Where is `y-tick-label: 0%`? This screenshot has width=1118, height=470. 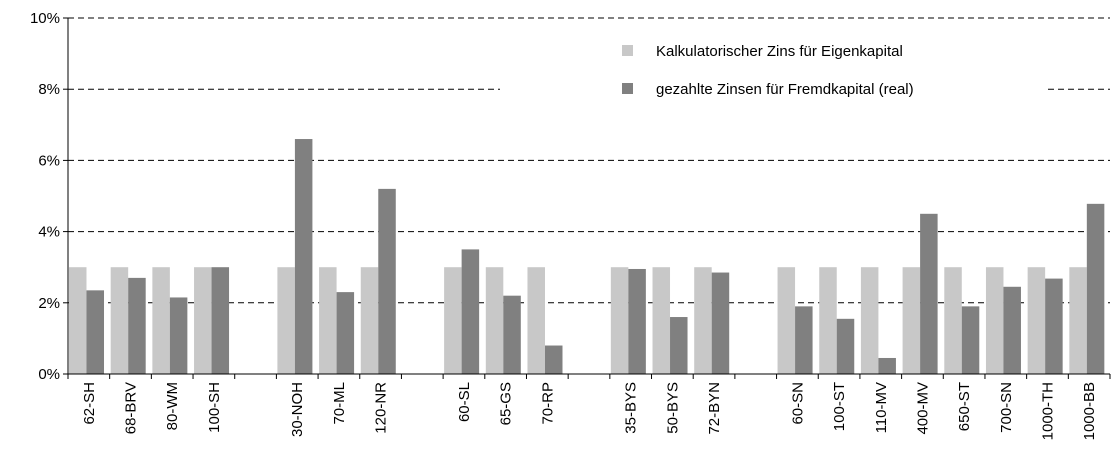
y-tick-label: 0% is located at coordinates (49, 374).